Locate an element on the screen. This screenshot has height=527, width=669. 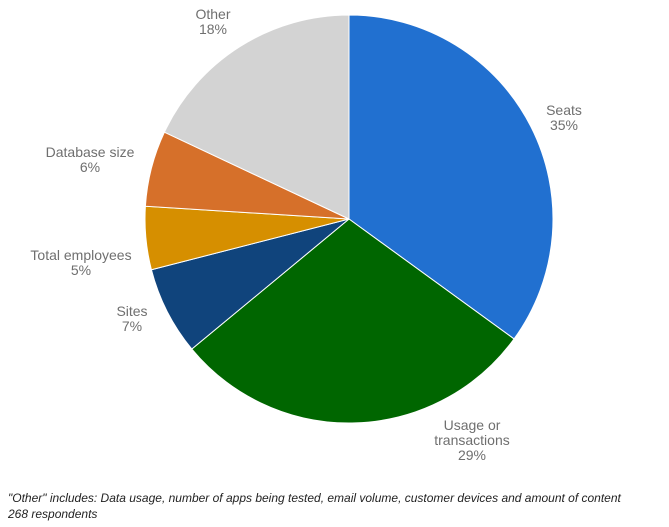
slice-percent-label: 5% is located at coordinates (81, 270).